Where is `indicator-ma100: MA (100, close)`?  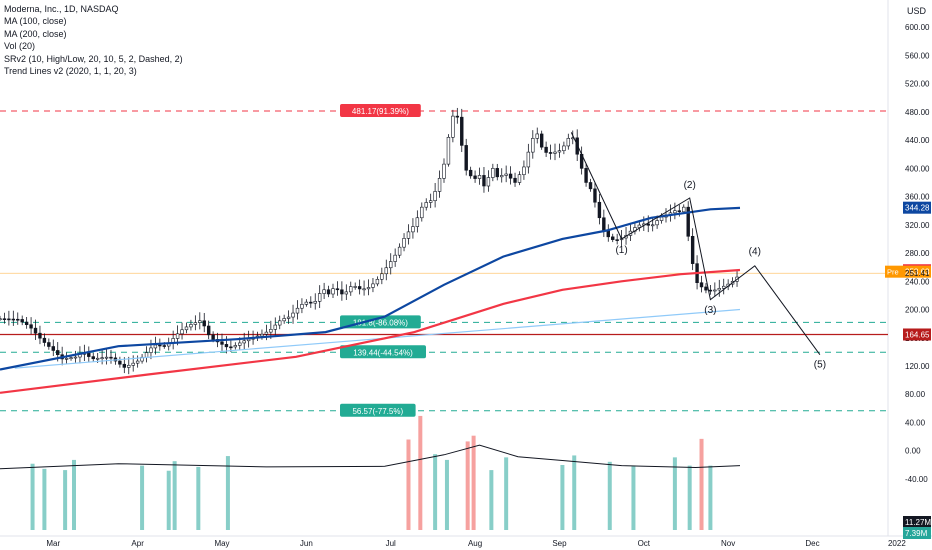
indicator-ma100: MA (100, close) is located at coordinates (35, 21).